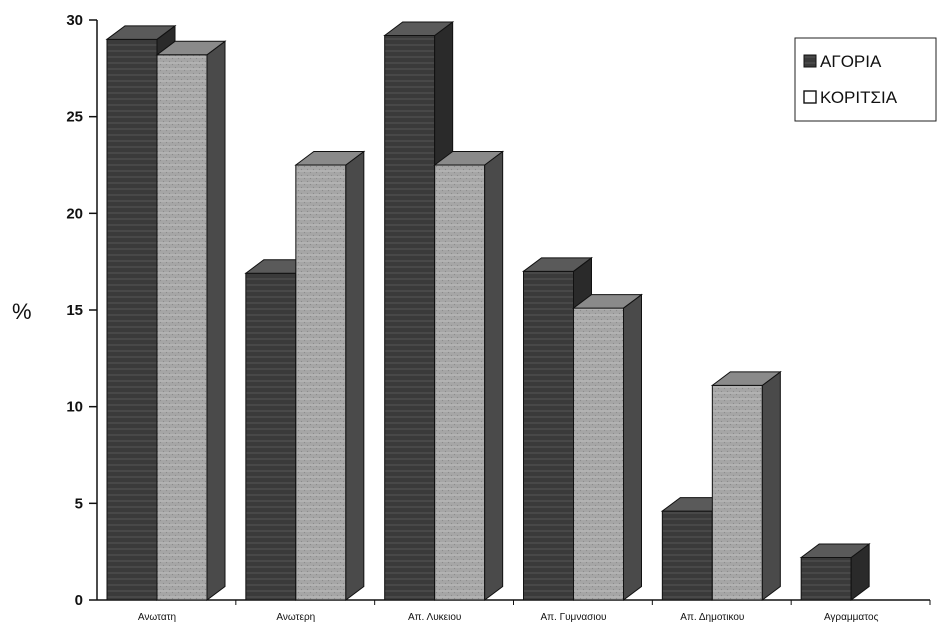  What do you see at coordinates (573, 617) in the screenshot?
I see `x-tick-label: Απ. Γυμνασιου` at bounding box center [573, 617].